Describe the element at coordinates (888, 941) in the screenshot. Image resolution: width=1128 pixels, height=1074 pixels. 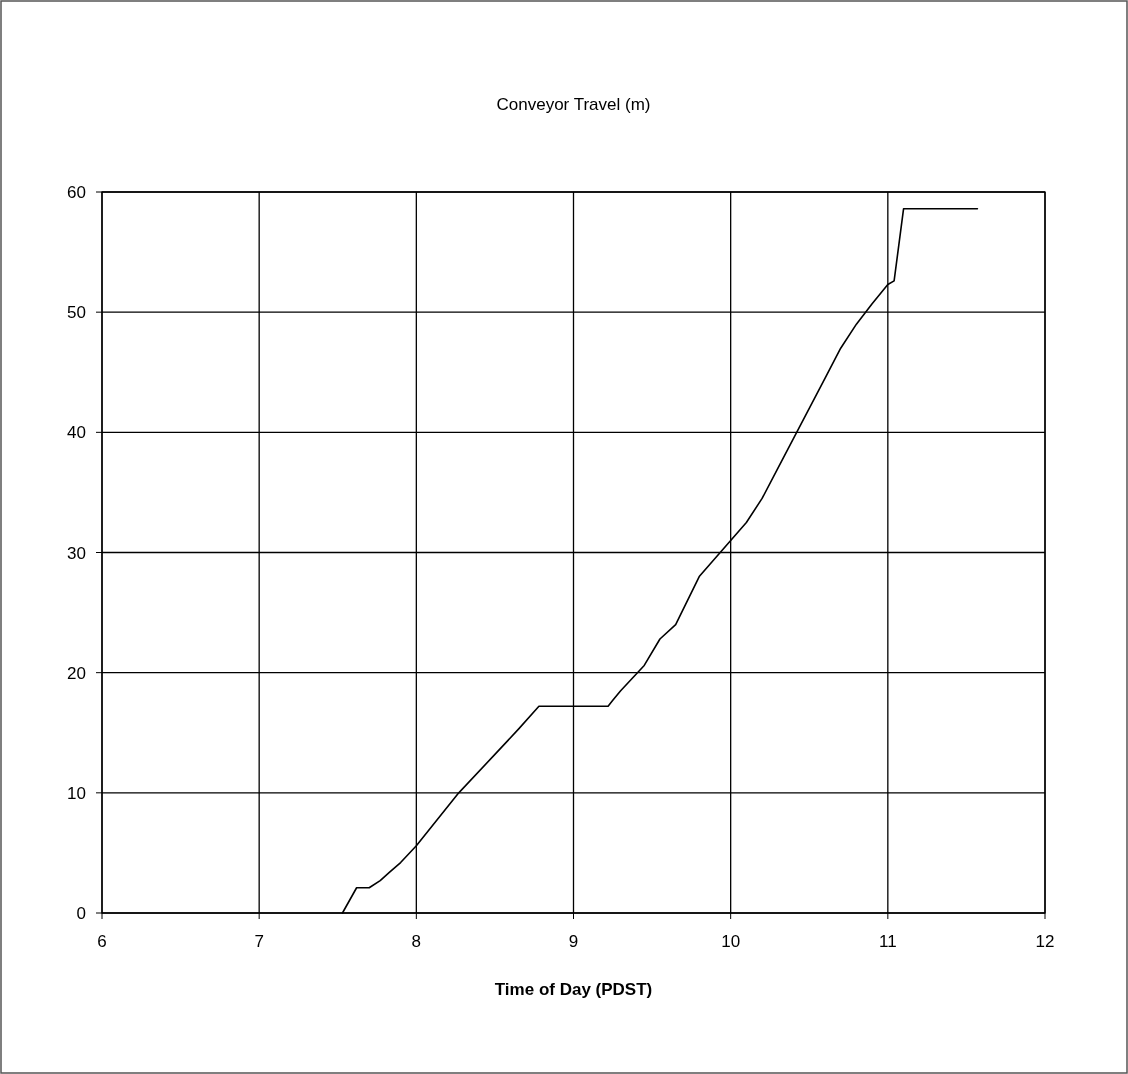
I see `x-tick-label: 11` at that location.